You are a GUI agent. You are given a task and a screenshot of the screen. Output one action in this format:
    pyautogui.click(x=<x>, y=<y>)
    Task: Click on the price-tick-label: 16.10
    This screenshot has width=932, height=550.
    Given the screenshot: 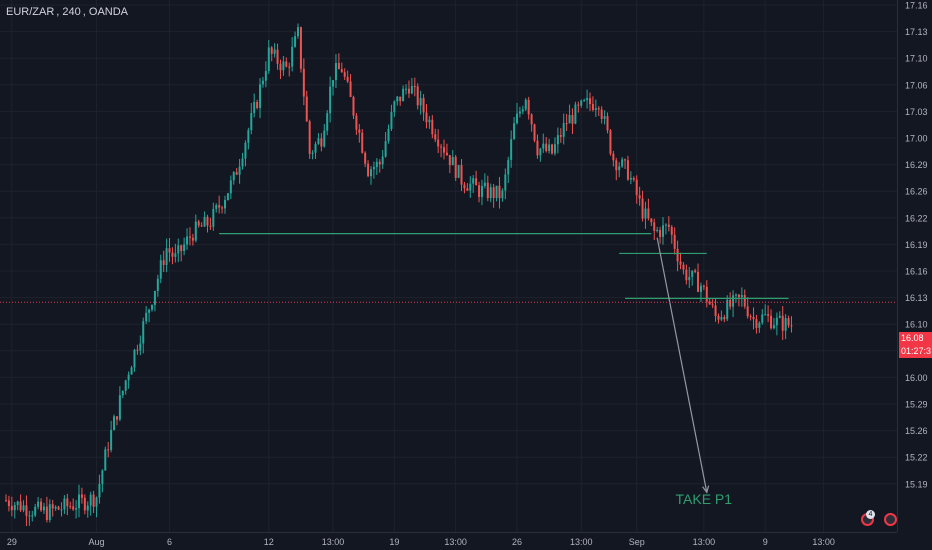 What is the action you would take?
    pyautogui.click(x=916, y=325)
    